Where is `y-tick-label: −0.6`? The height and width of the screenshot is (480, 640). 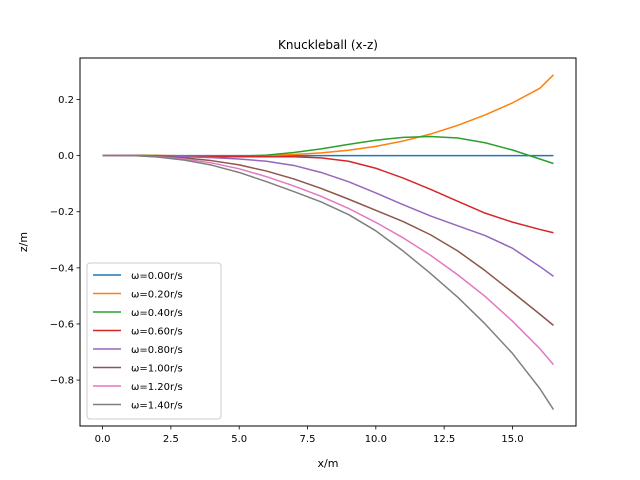 y-tick-label: −0.6 is located at coordinates (62, 324).